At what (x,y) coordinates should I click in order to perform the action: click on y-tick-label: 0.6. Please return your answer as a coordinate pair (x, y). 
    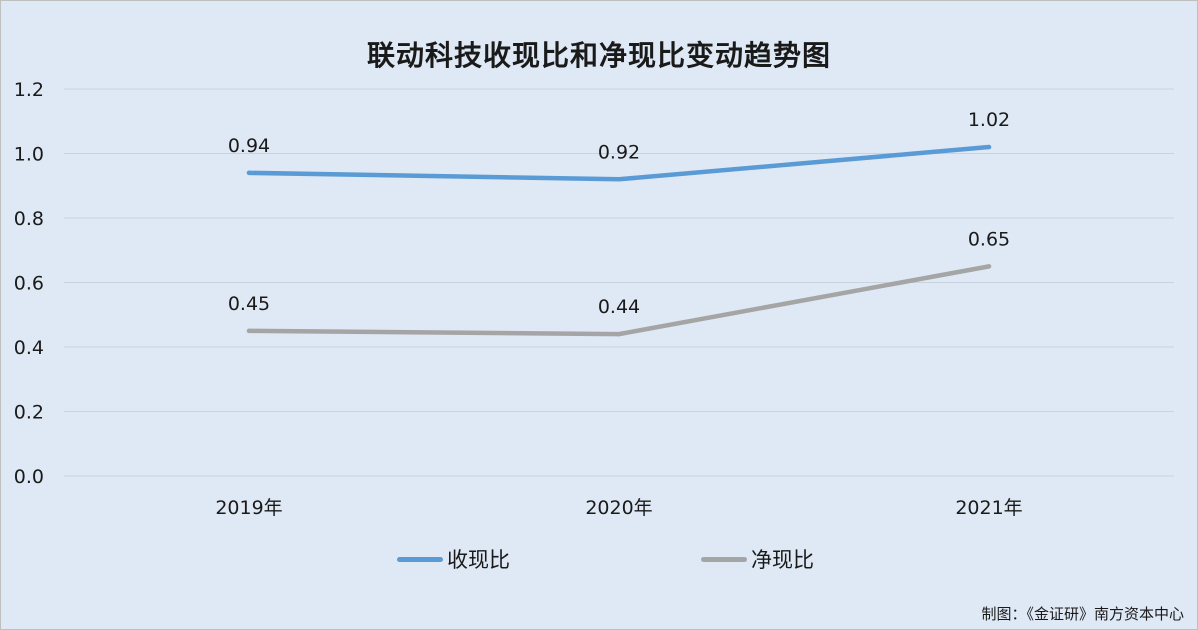
    Looking at the image, I should click on (29, 284).